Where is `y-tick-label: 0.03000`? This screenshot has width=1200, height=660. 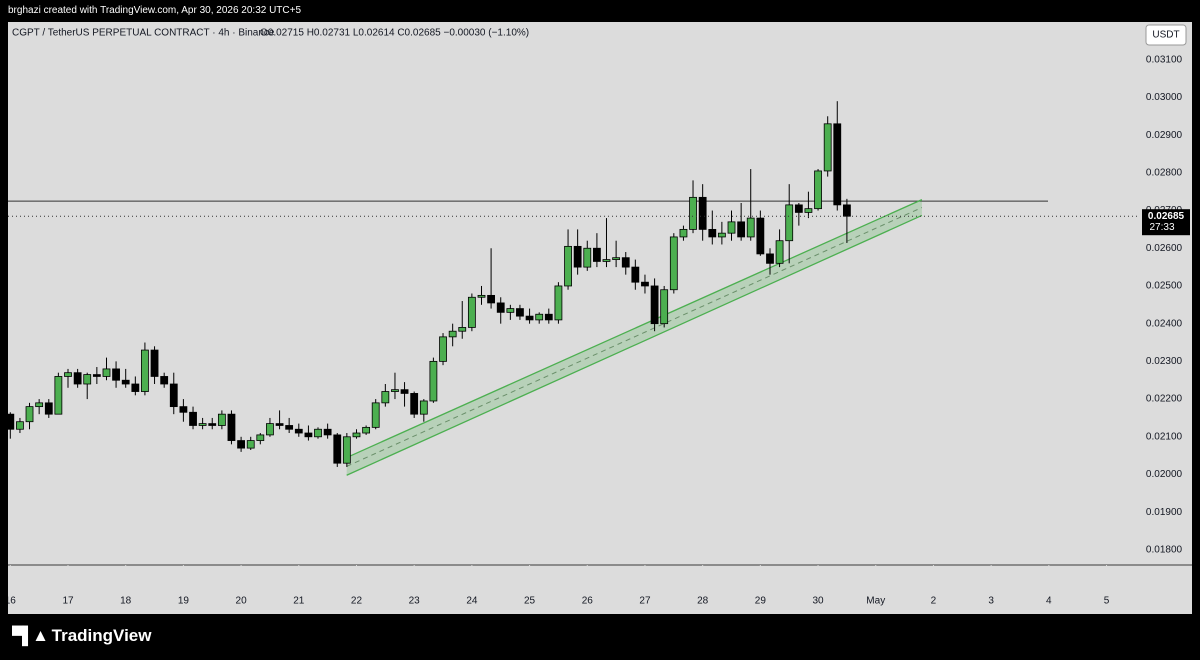
y-tick-label: 0.03000 is located at coordinates (1164, 97).